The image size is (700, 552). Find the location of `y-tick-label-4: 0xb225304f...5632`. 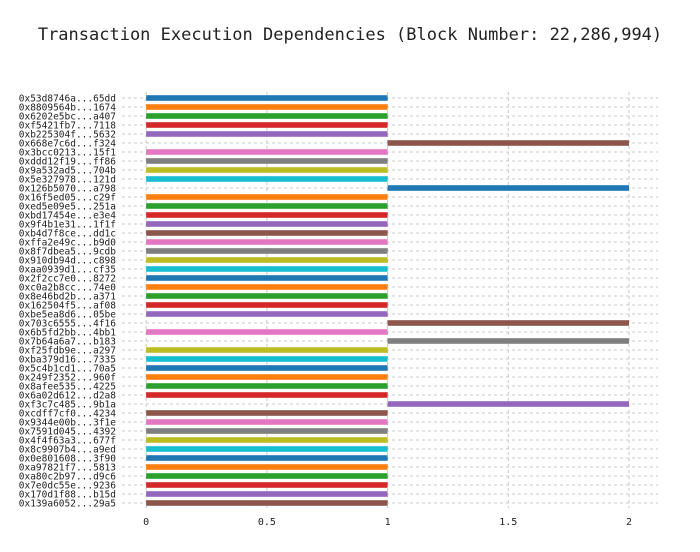

y-tick-label-4: 0xb225304f...5632 is located at coordinates (67, 134).